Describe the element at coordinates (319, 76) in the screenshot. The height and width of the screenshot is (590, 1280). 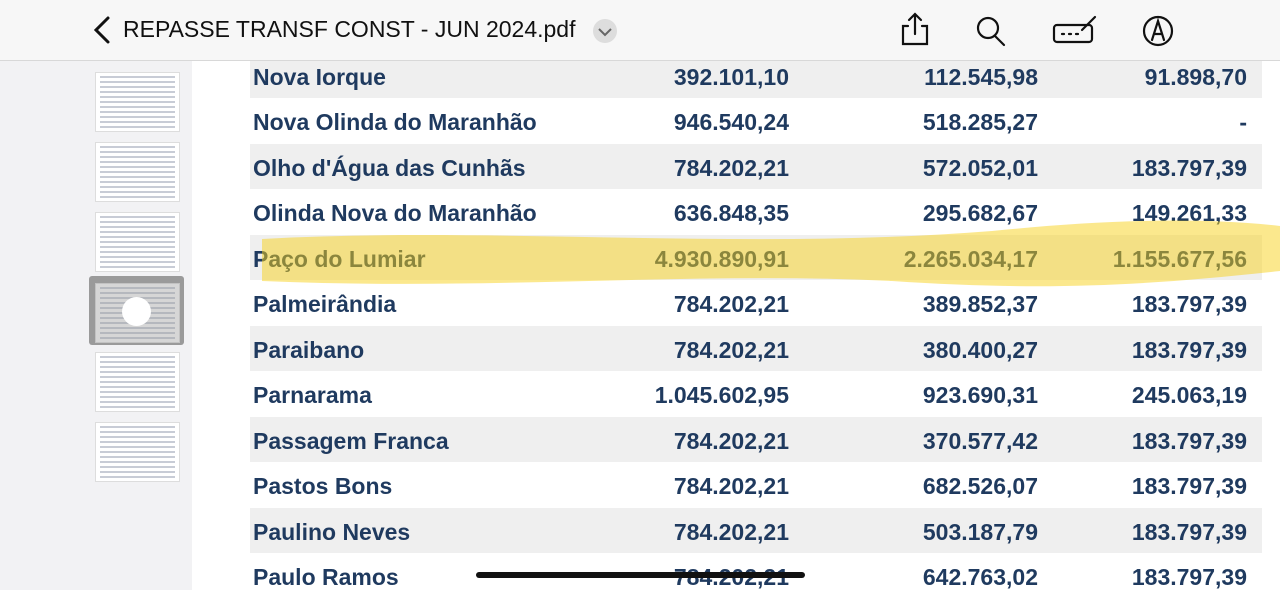
I see `municipality-name: Nova Iorque` at that location.